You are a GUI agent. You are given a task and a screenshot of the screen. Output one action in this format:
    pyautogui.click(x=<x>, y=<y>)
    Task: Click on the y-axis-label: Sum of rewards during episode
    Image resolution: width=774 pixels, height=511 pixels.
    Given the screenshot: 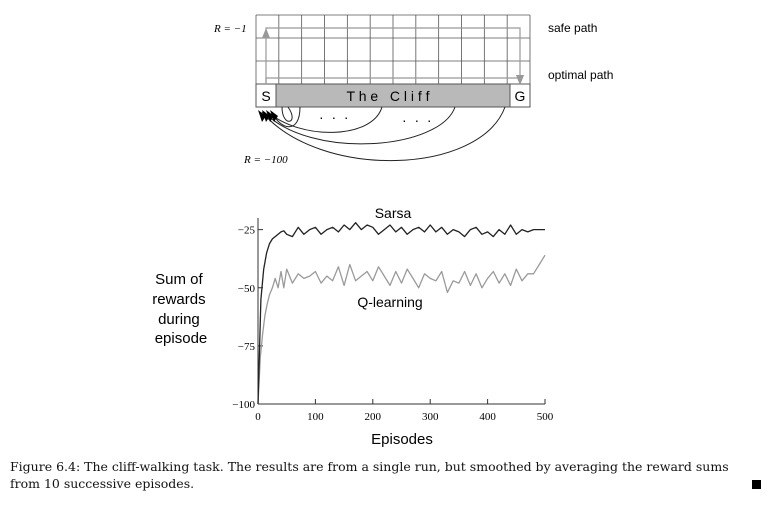 What is the action you would take?
    pyautogui.click(x=181, y=309)
    